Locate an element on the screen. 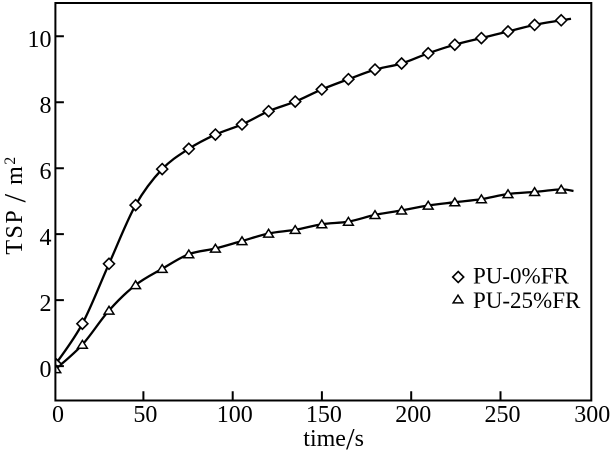 The width and height of the screenshot is (616, 458). svg-text: 4 is located at coordinates (46, 238).